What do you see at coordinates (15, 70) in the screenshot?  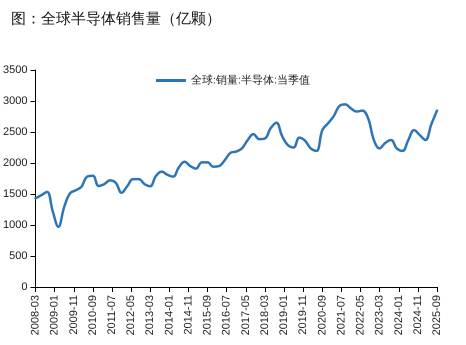 I see `y-tick-label: 3500` at bounding box center [15, 70].